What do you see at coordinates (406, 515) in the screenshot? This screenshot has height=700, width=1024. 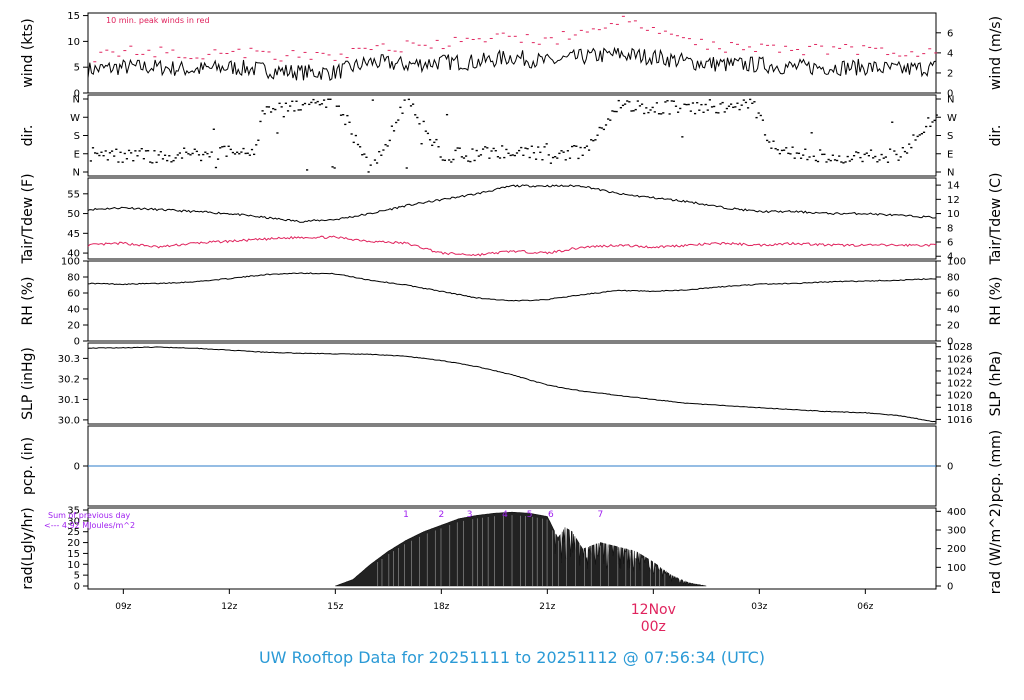 I see `rad-hour-marker: 1` at bounding box center [406, 515].